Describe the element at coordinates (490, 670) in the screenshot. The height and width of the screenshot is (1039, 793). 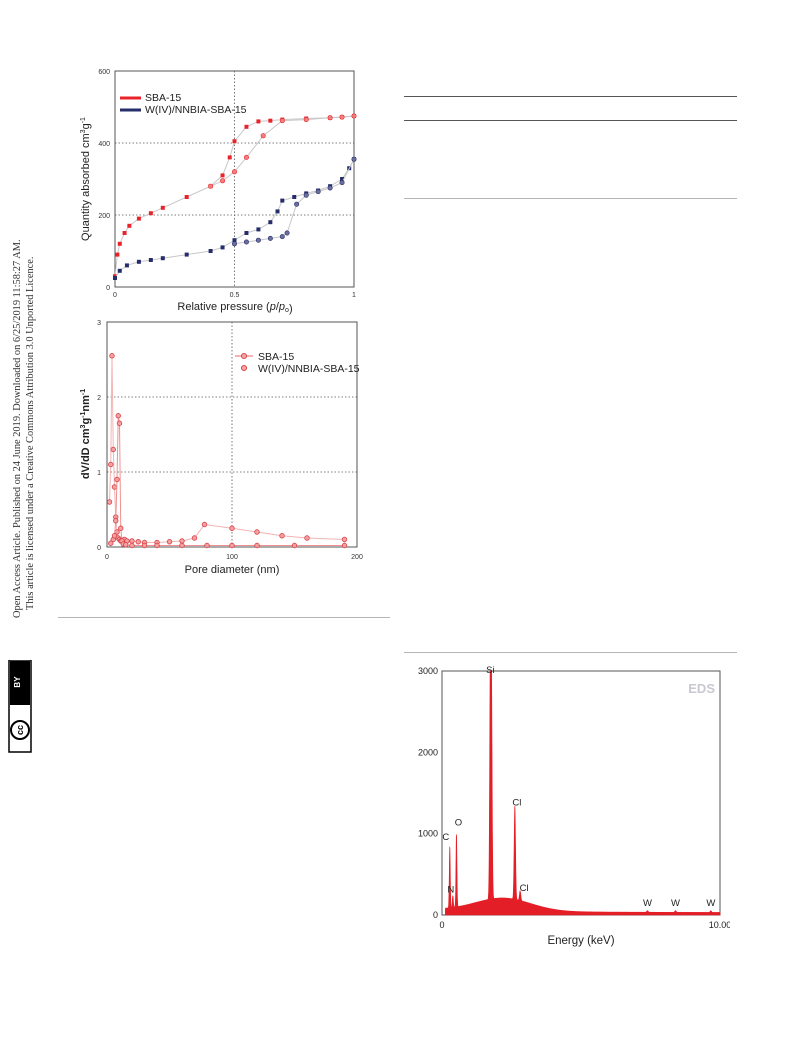
I see `peak-label: Si` at that location.